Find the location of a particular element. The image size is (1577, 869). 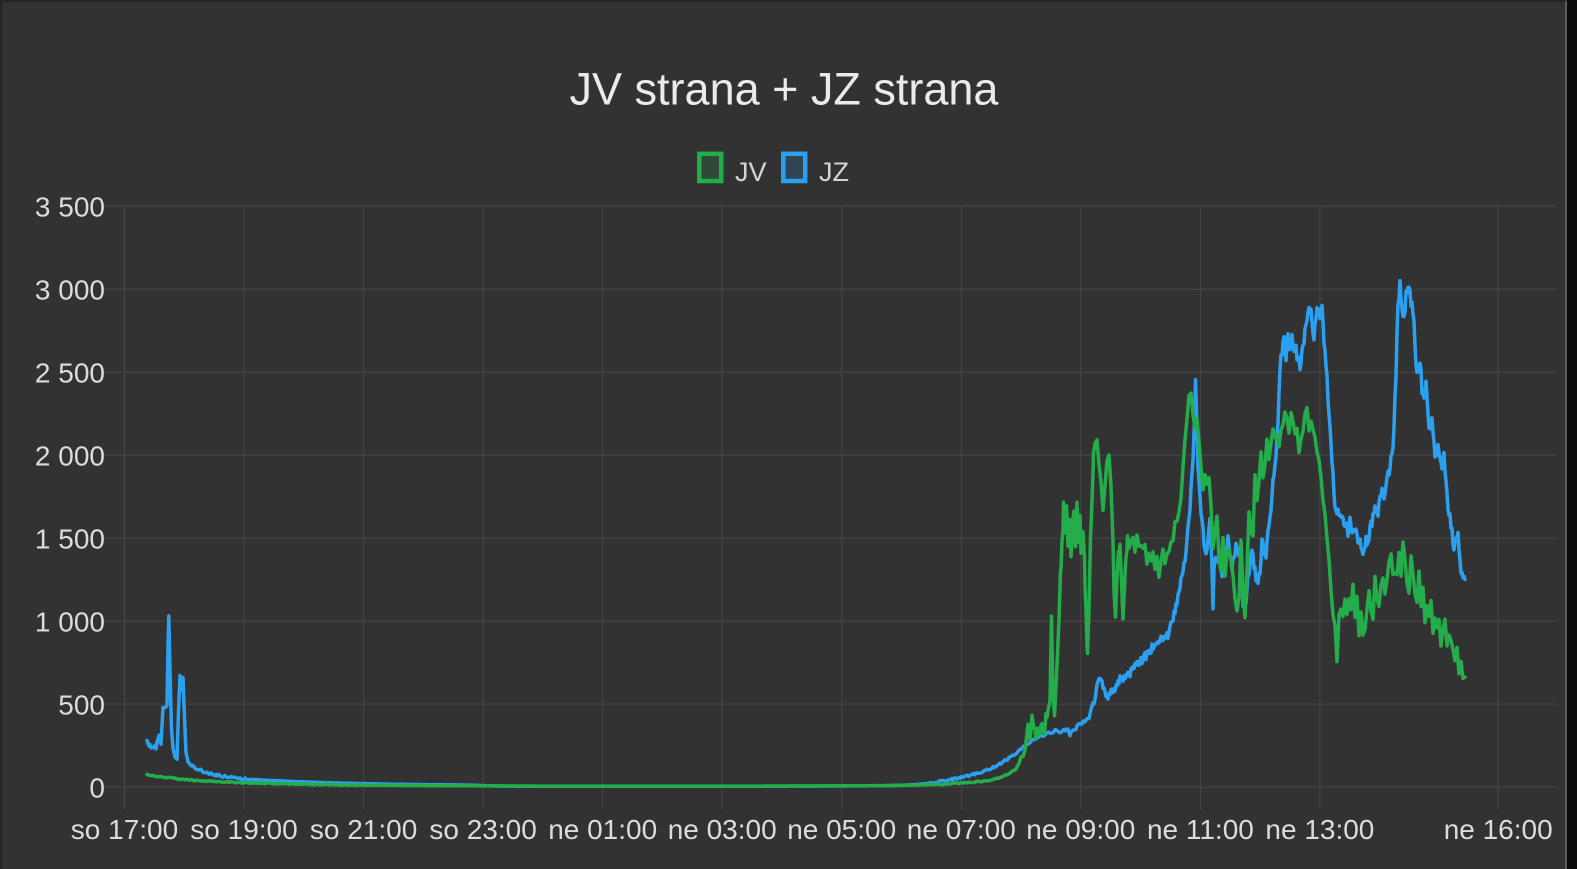

svg-text: so 21:00 is located at coordinates (363, 829).